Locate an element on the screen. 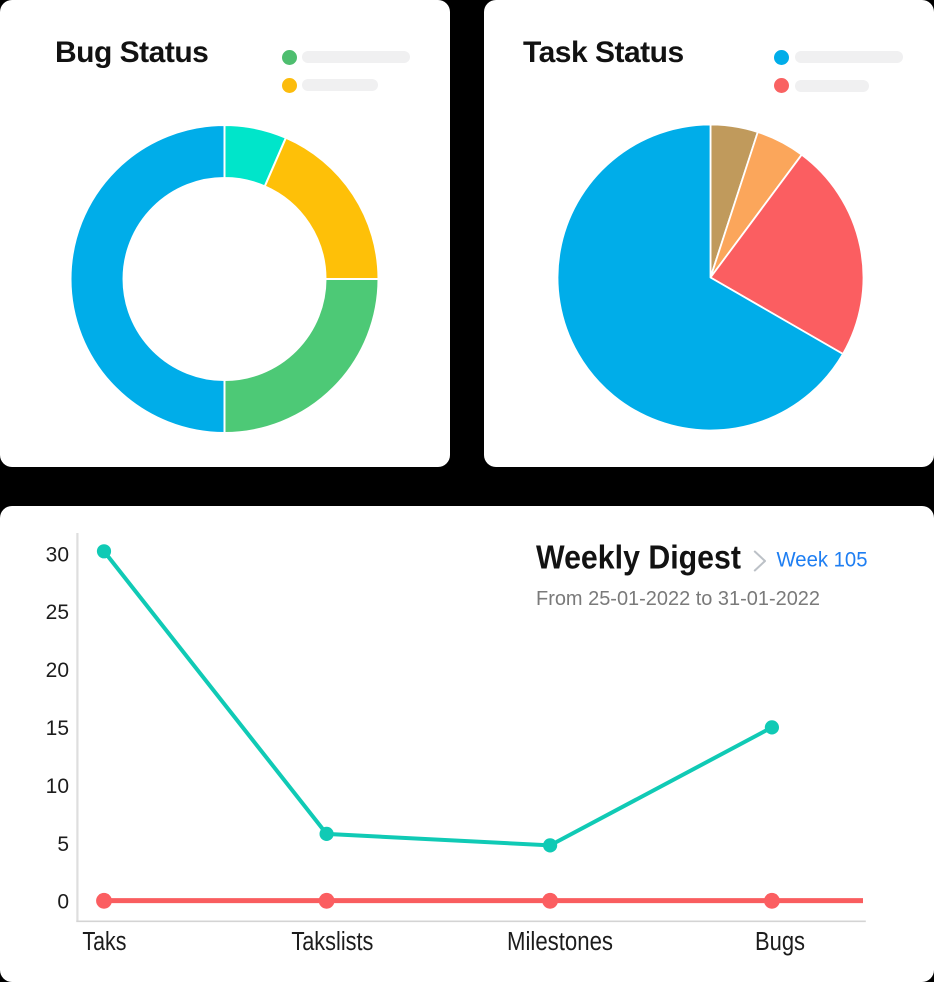  svg-text: 30 is located at coordinates (57, 554).